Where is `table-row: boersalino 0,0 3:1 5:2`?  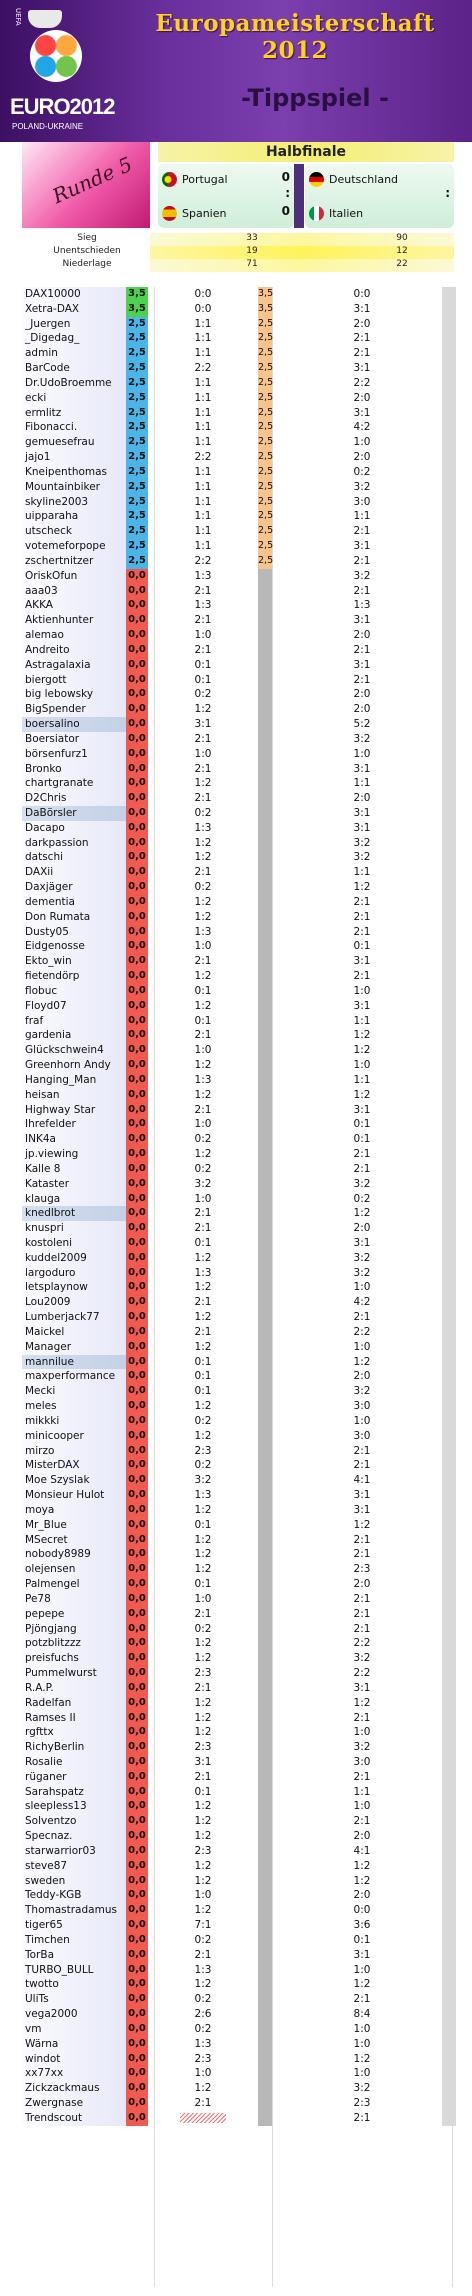 table-row: boersalino 0,0 3:1 5:2 is located at coordinates (239, 724).